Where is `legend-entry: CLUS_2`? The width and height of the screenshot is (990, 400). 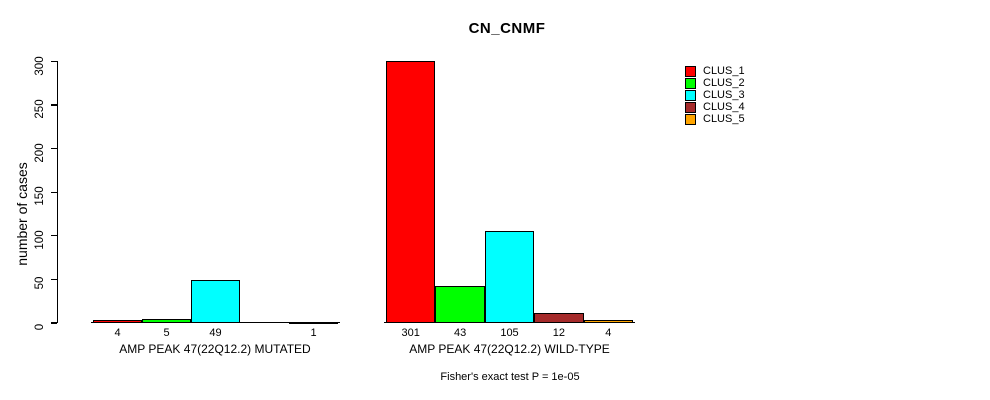 legend-entry: CLUS_2 is located at coordinates (715, 83).